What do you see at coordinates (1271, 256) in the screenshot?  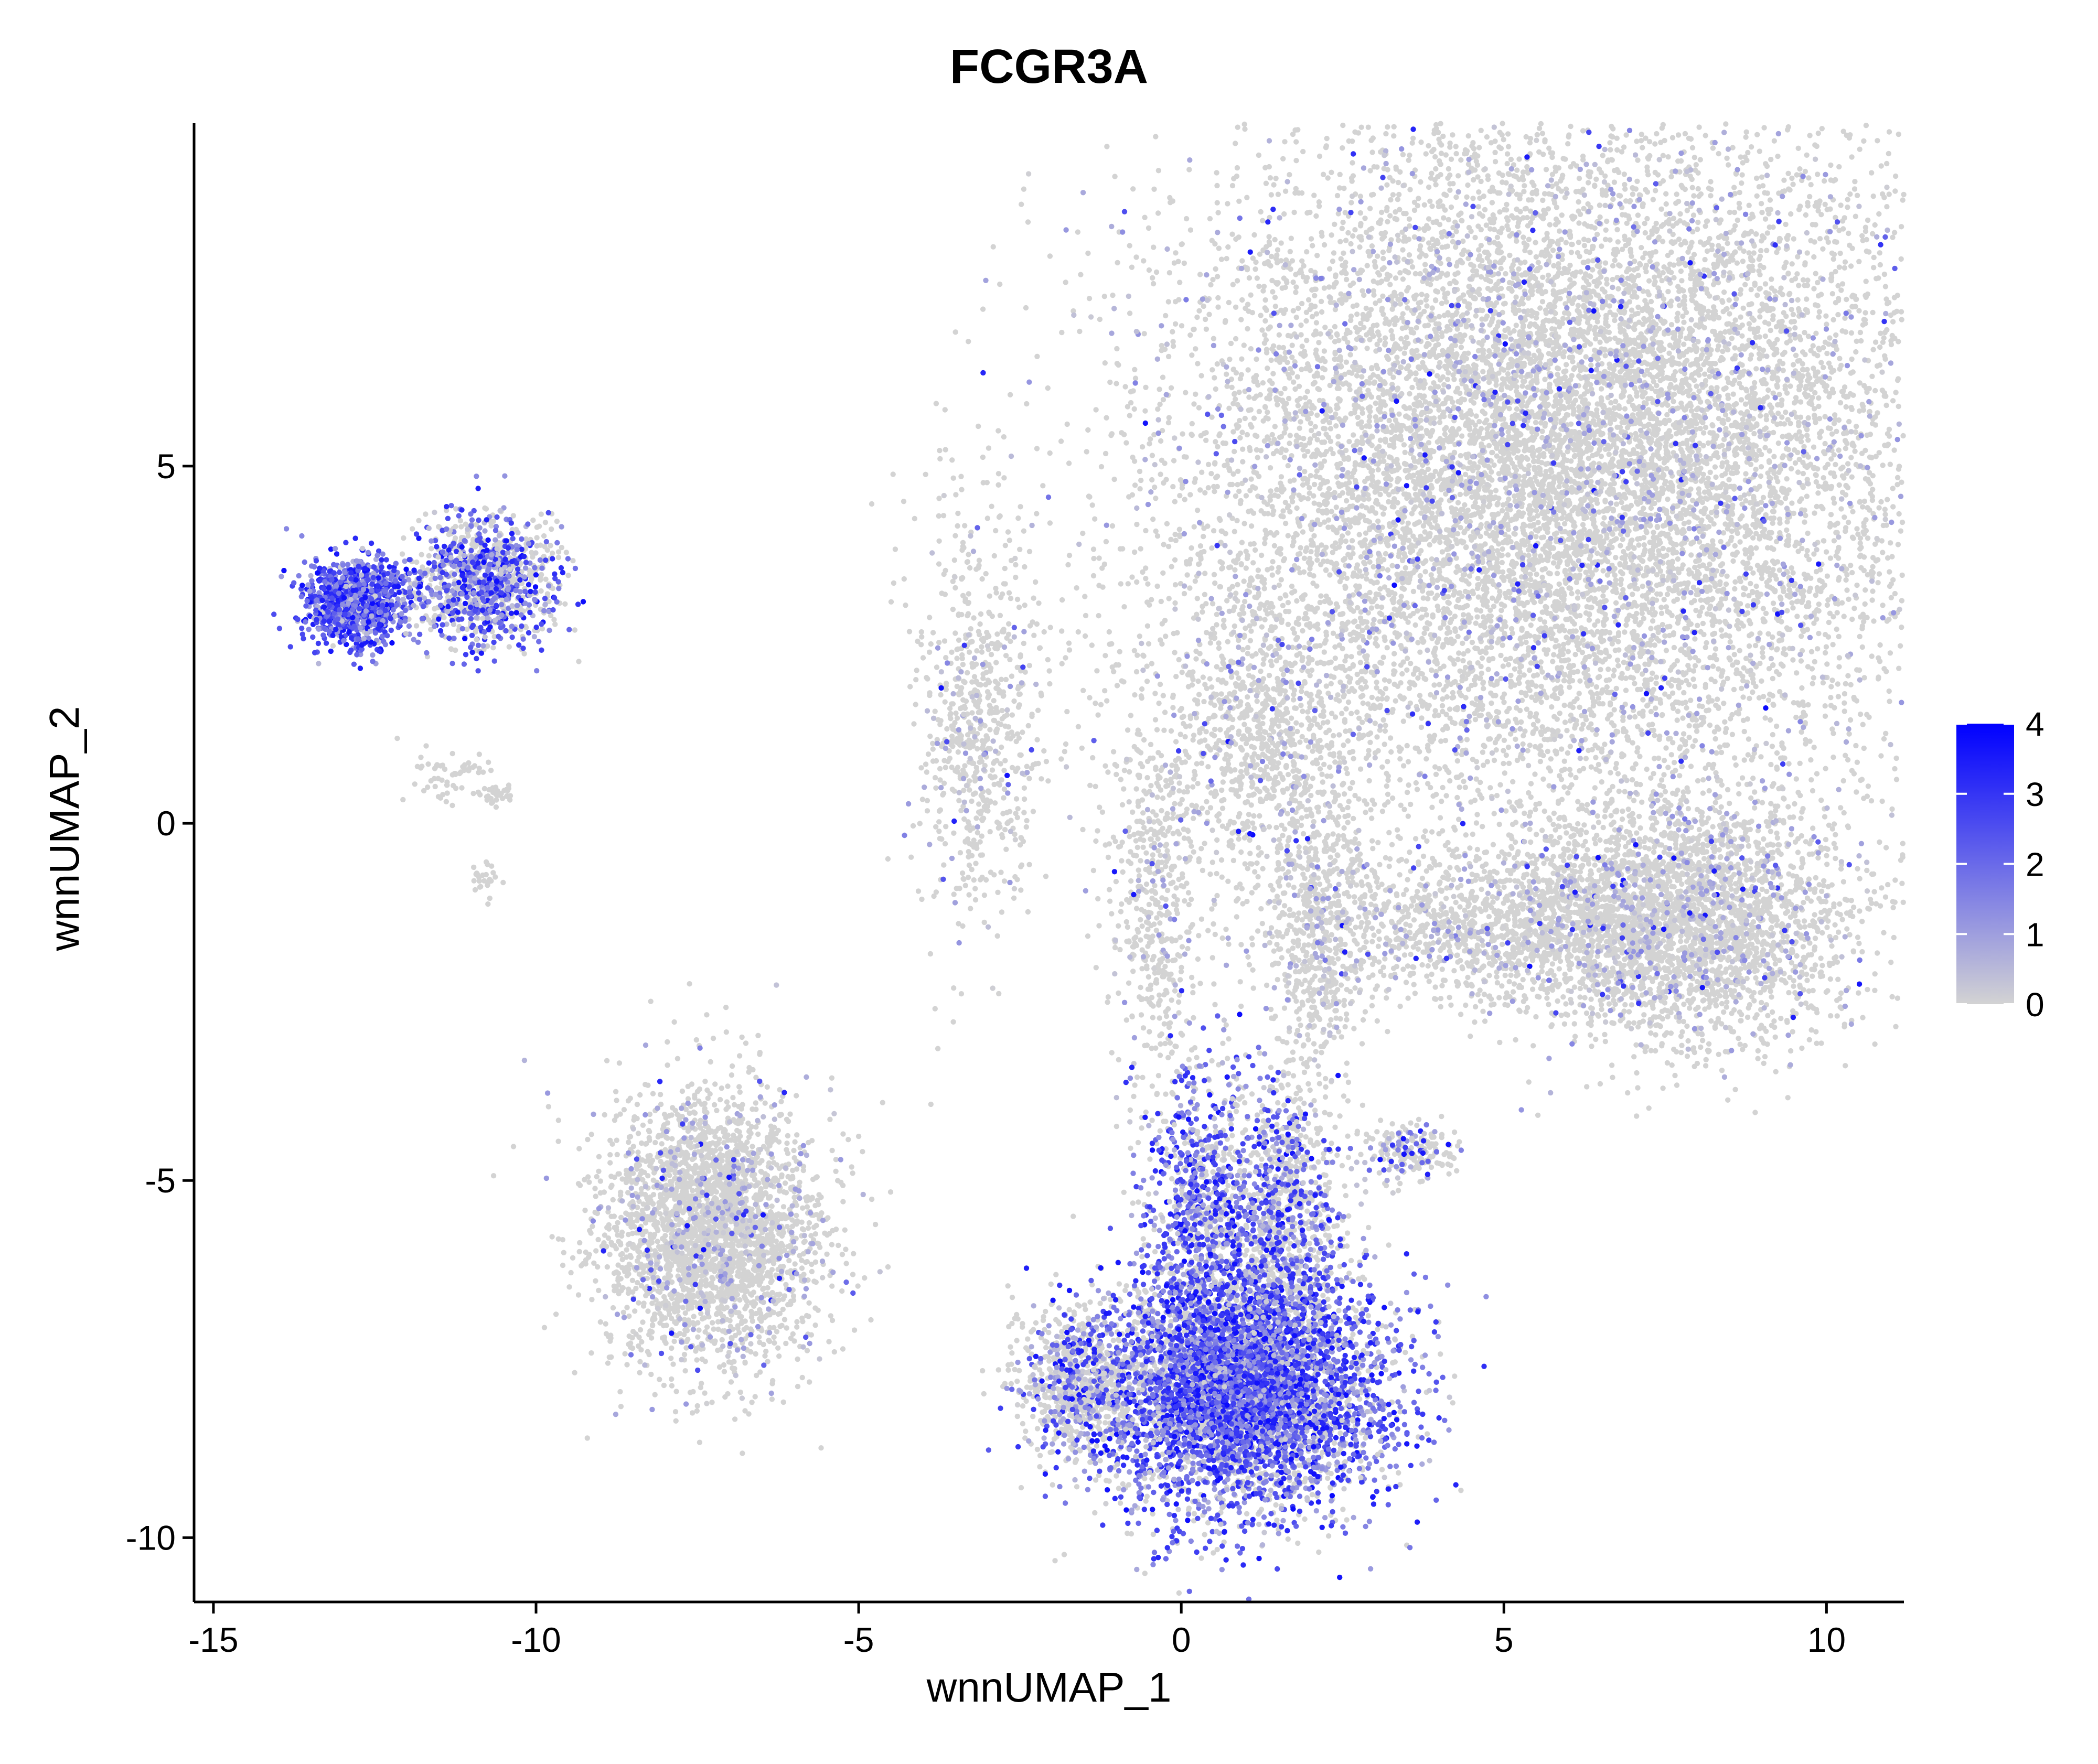 I see `cell-point-2091` at bounding box center [1271, 256].